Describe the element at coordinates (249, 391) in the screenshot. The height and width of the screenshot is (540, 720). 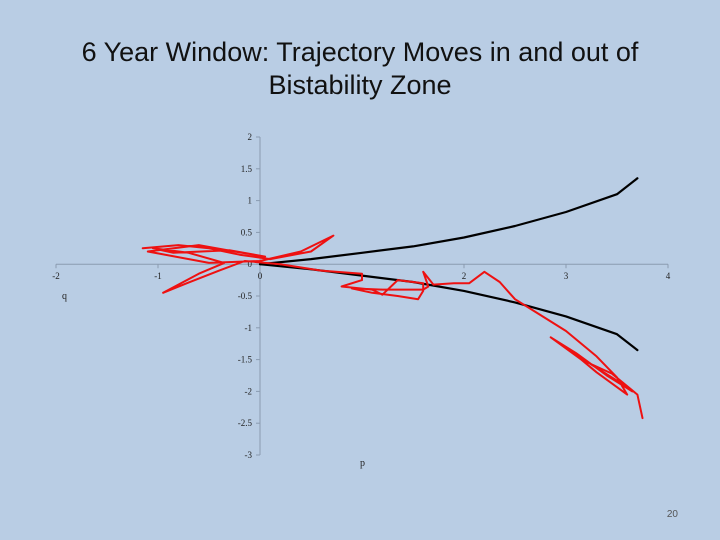
I see `y-tick-label: -2` at that location.